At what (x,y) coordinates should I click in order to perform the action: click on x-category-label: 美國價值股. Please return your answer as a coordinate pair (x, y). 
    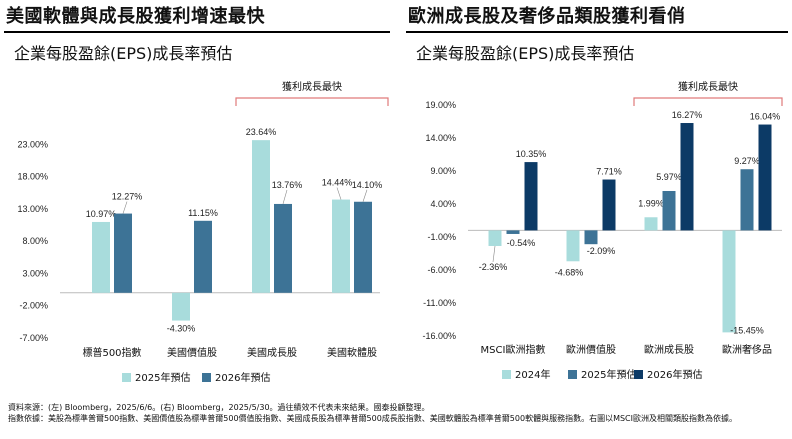
    Looking at the image, I should click on (192, 352).